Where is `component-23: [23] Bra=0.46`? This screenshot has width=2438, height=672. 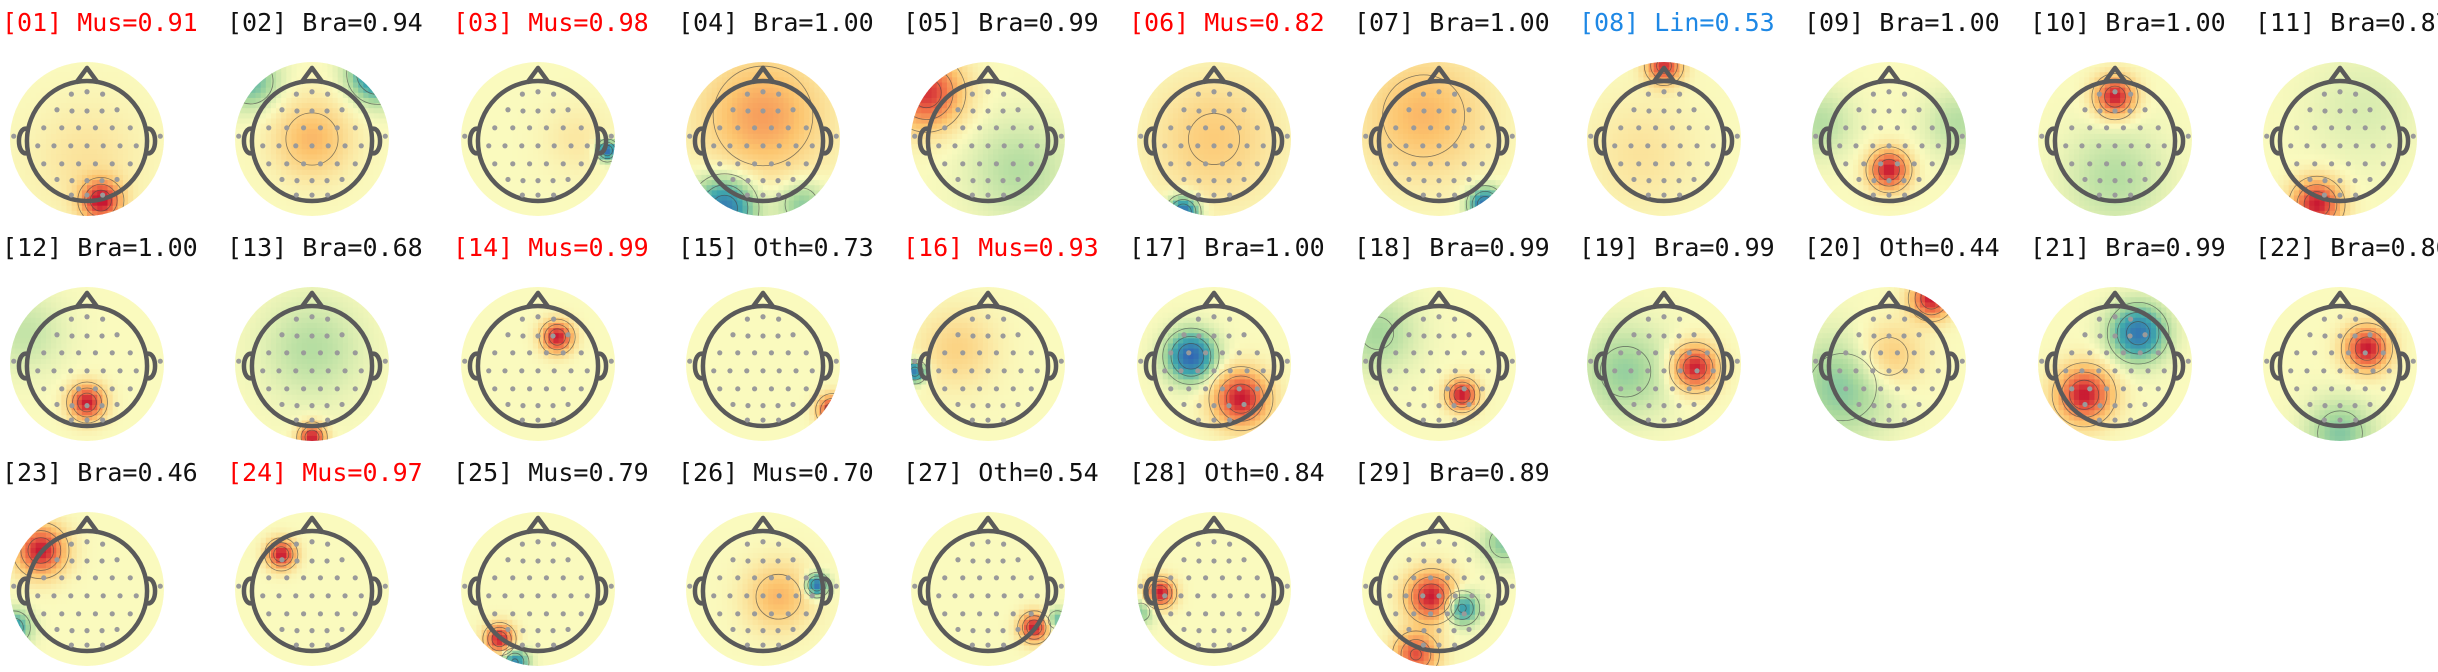 component-23: [23] Bra=0.46 is located at coordinates (114, 563).